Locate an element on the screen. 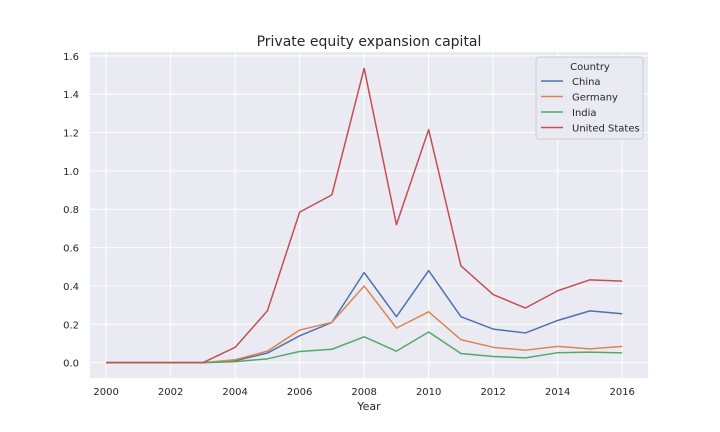 The height and width of the screenshot is (432, 720). y-tick-label: 1.4 is located at coordinates (71, 95).